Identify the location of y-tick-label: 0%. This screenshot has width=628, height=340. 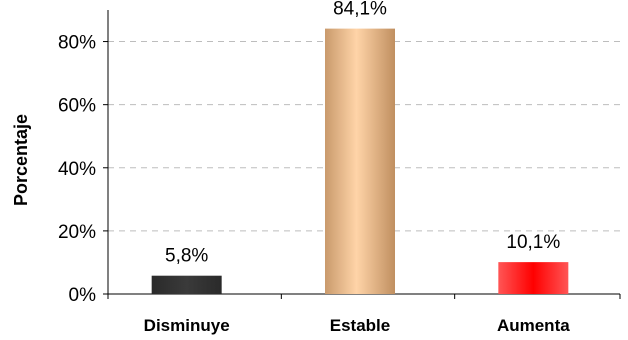
(83, 295).